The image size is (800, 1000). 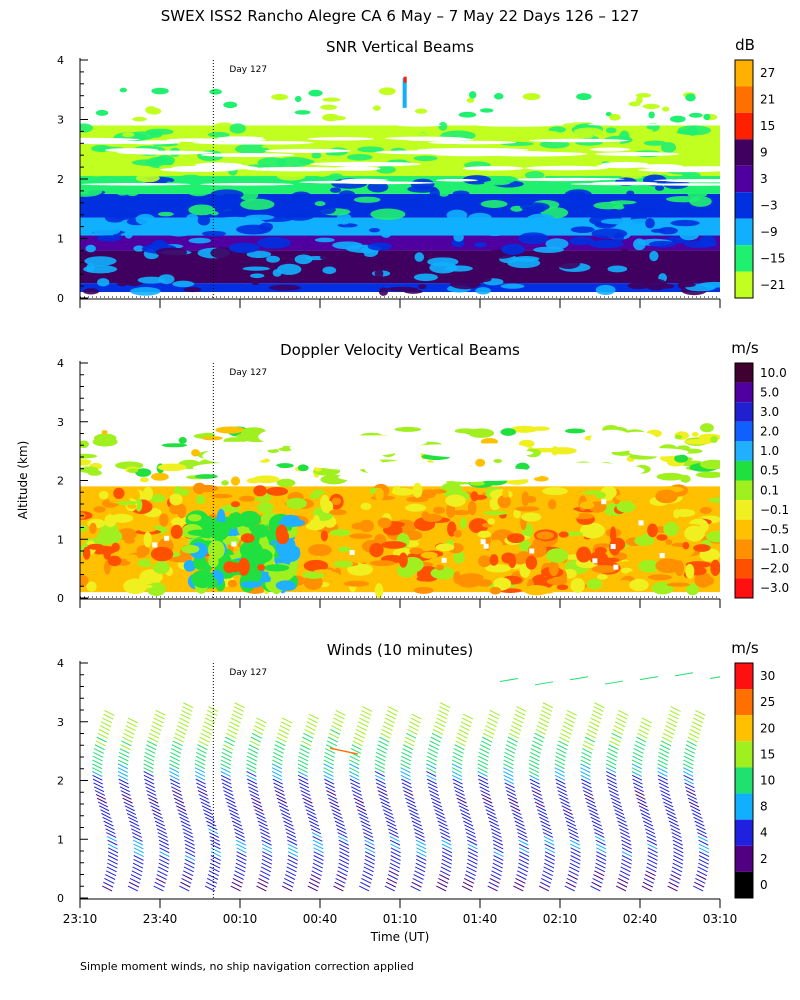 What do you see at coordinates (745, 648) in the screenshot?
I see `colorbar-unit: m/s` at bounding box center [745, 648].